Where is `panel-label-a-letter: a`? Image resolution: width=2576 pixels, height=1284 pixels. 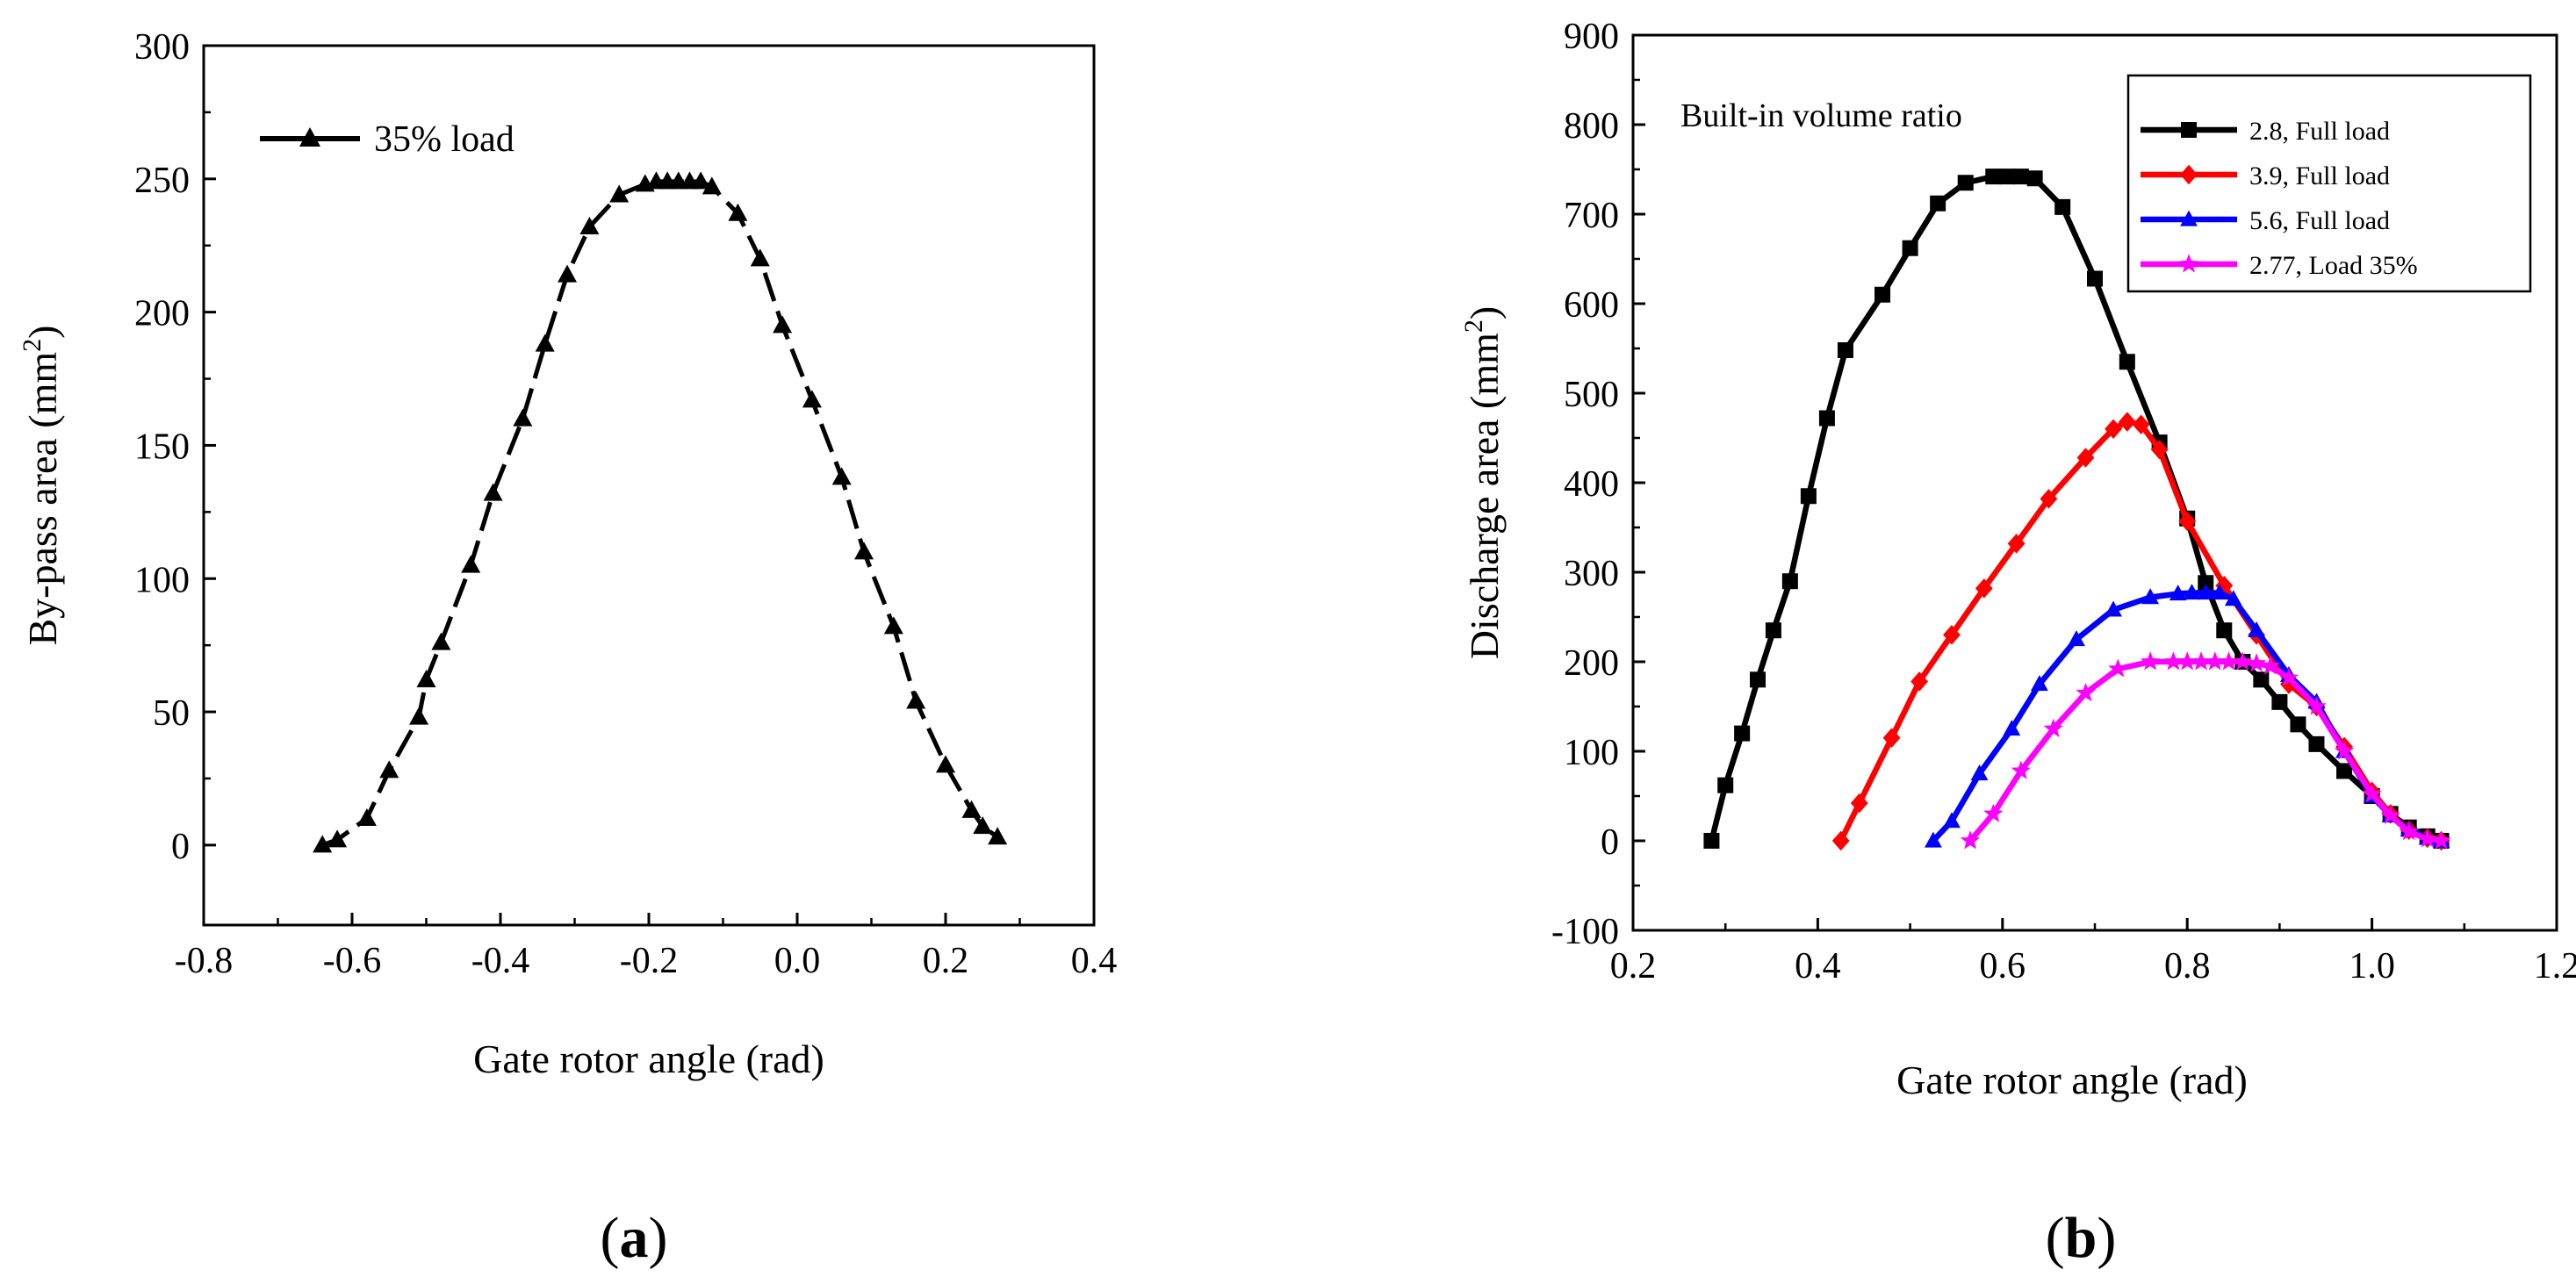
panel-label-a-letter: a is located at coordinates (634, 1238).